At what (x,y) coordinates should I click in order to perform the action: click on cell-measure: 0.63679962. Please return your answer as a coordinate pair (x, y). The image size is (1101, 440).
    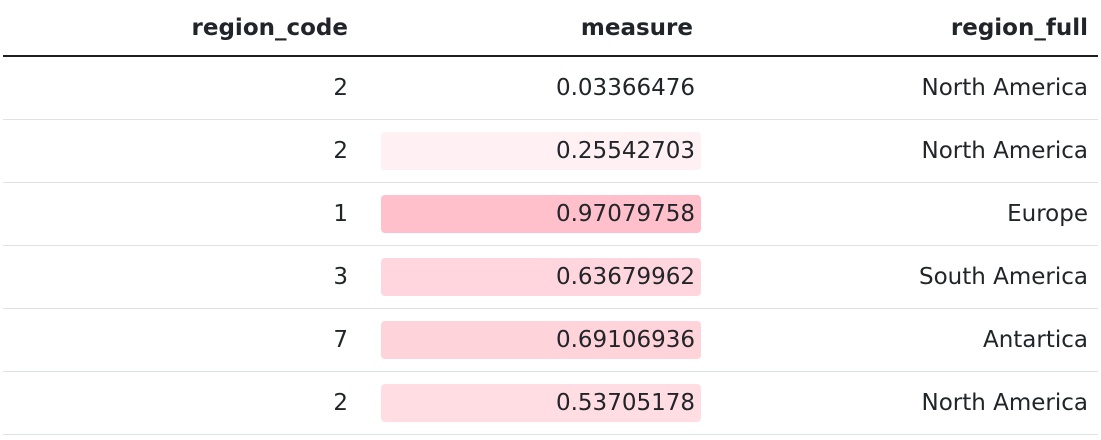
    Looking at the image, I should click on (529, 277).